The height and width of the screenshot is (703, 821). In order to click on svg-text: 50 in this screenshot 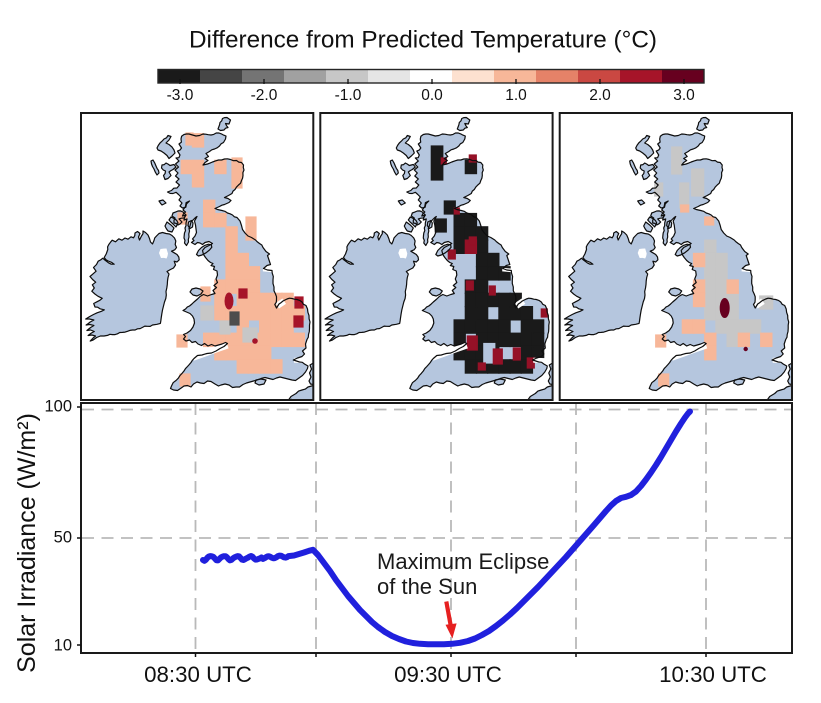, I will do `click(63, 538)`.